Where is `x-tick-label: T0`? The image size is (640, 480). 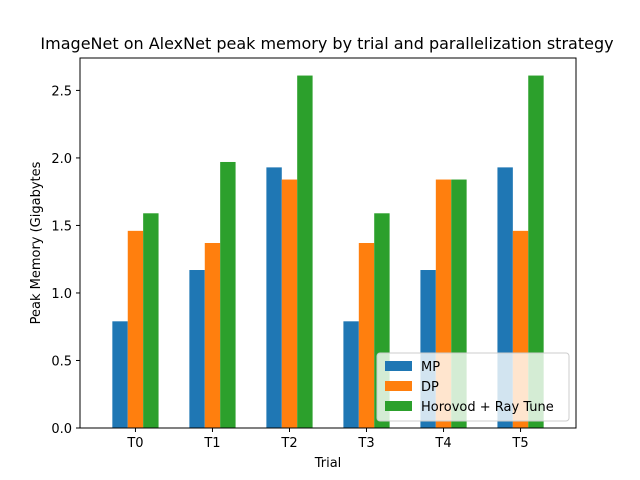 x-tick-label: T0 is located at coordinates (134, 443).